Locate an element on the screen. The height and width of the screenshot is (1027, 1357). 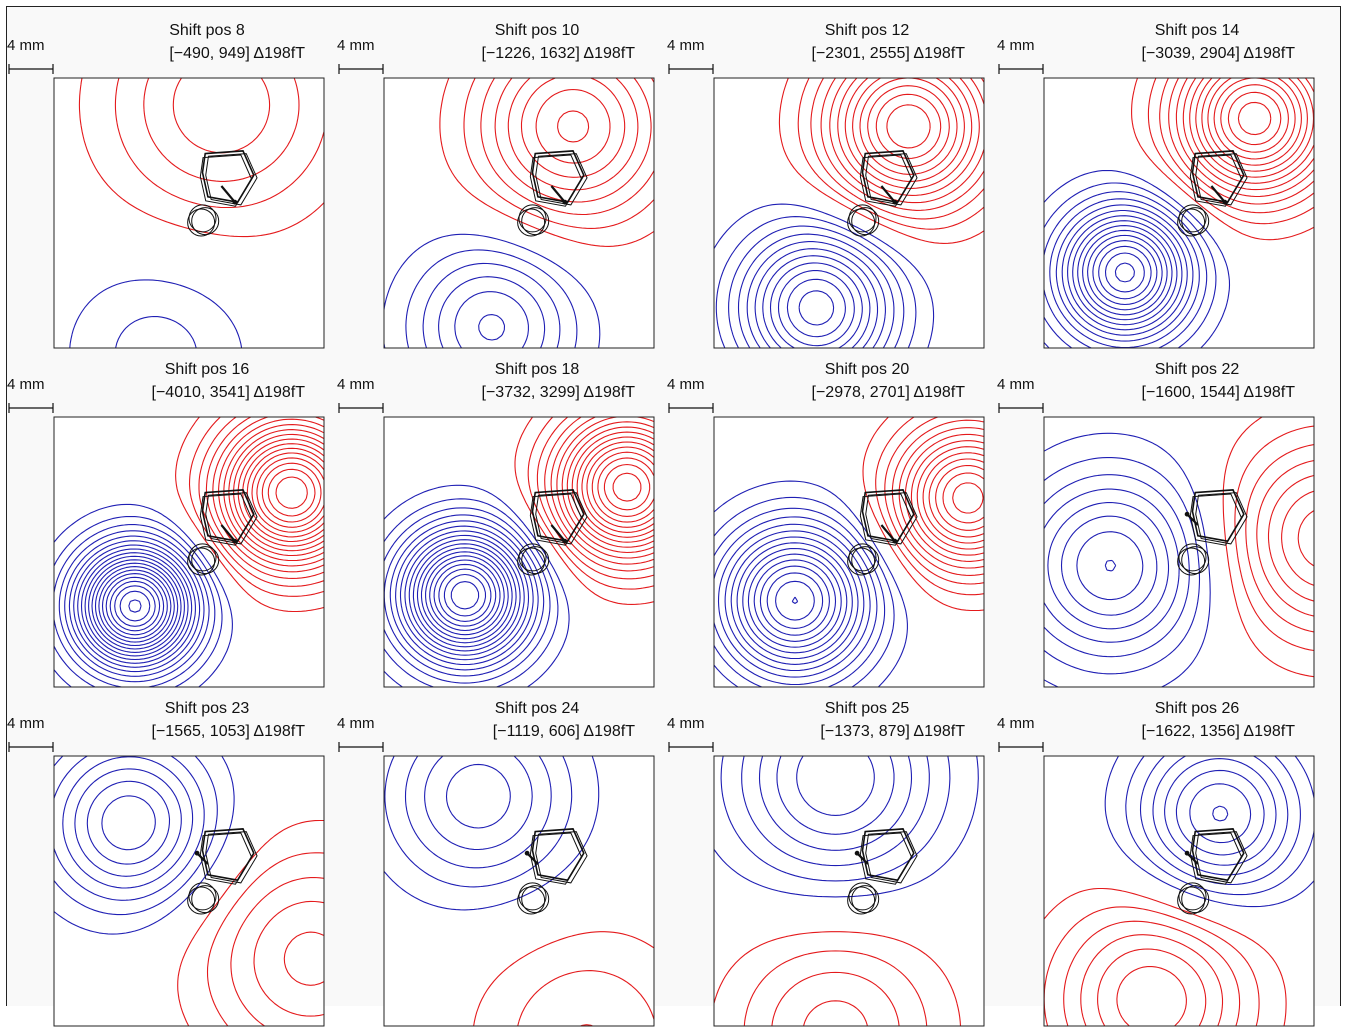
contour-lines is located at coordinates (519, 891).